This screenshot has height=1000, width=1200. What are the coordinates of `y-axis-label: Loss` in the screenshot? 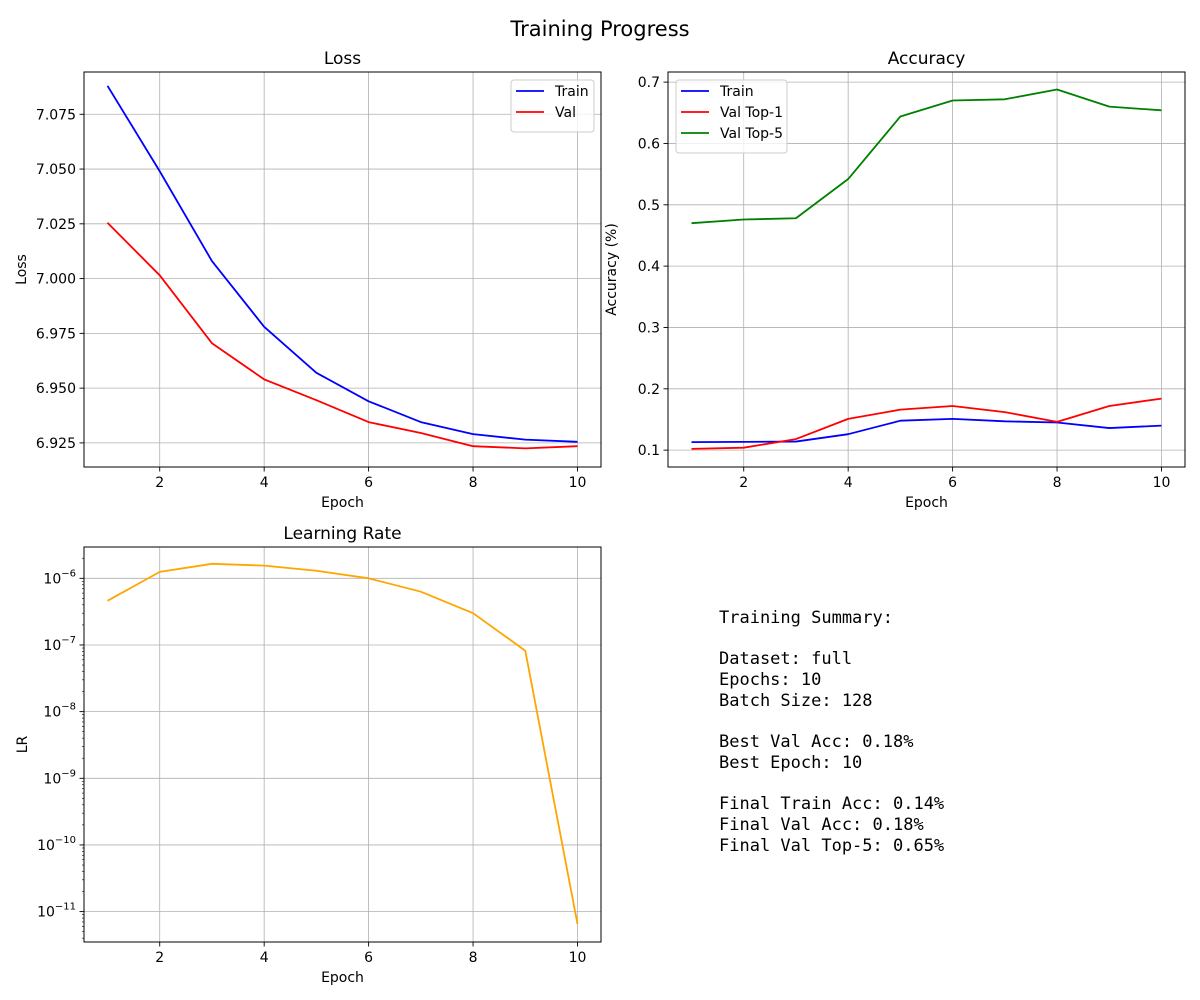 It's located at (22, 269).